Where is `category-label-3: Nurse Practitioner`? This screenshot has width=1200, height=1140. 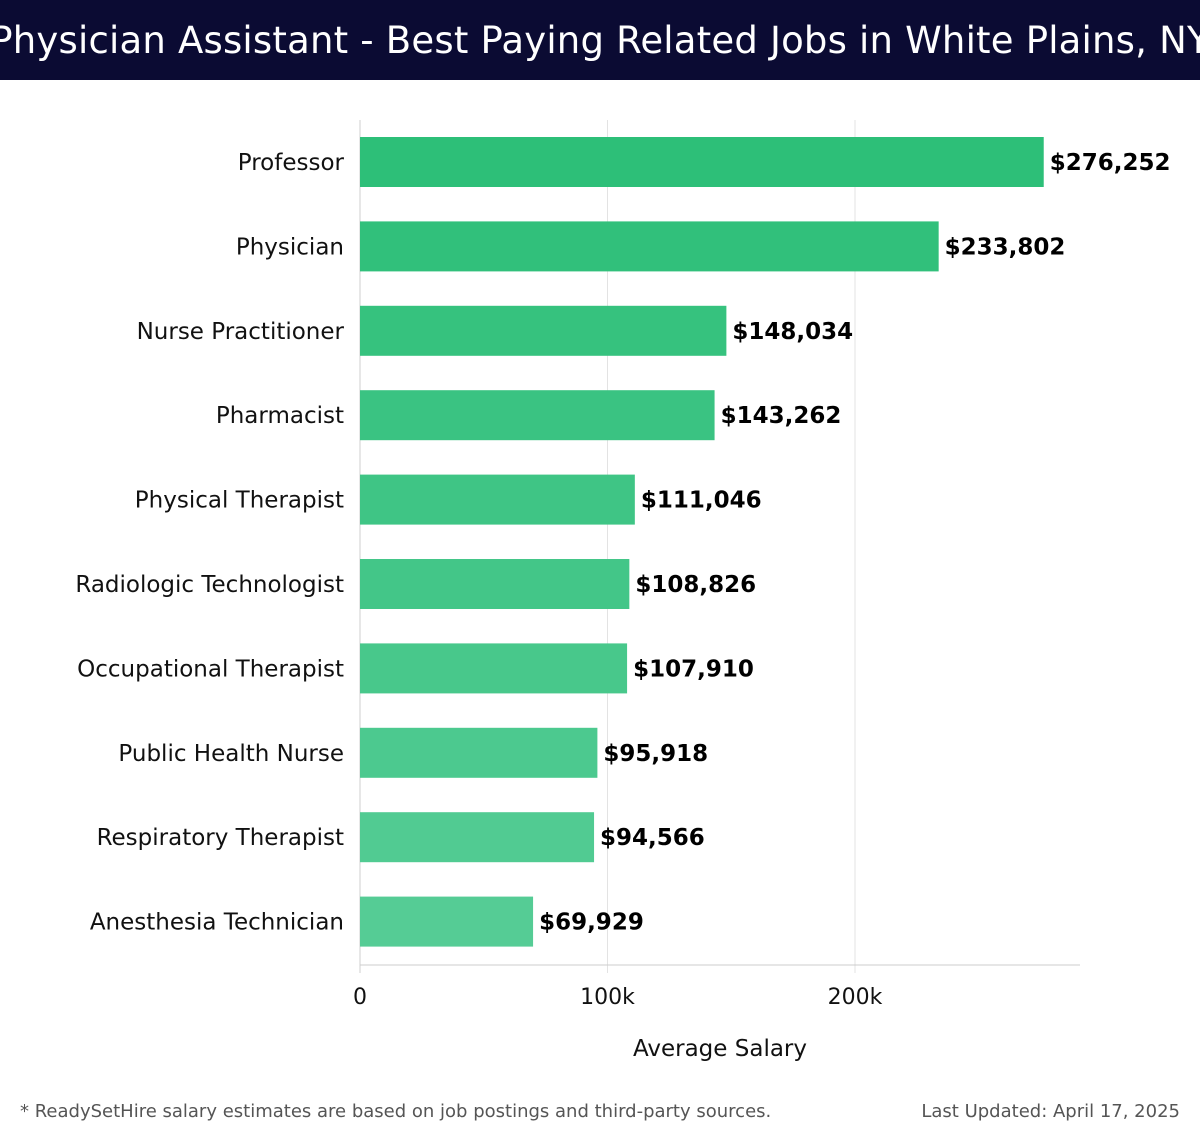
category-label-3: Nurse Practitioner is located at coordinates (241, 332).